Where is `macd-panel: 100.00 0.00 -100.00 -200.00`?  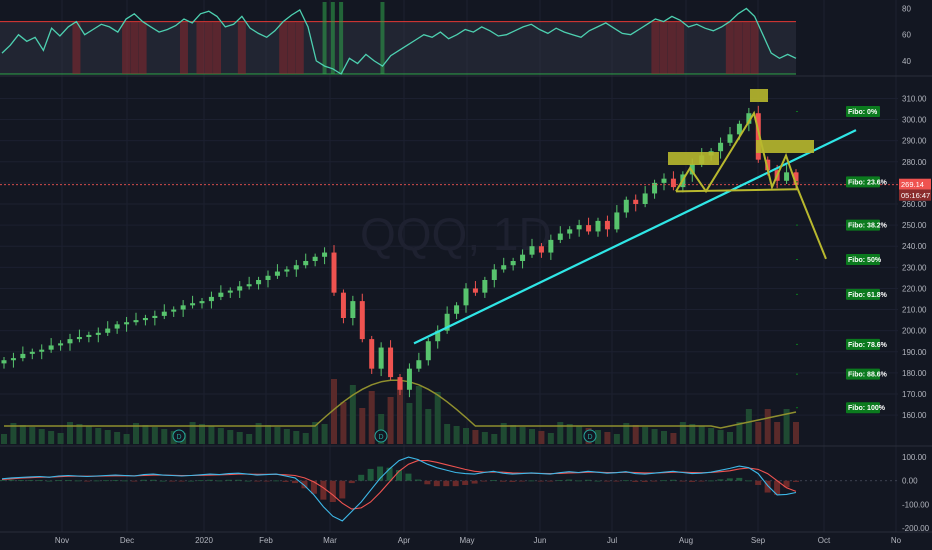 macd-panel: 100.00 0.00 -100.00 -200.00 is located at coordinates (465, 493).